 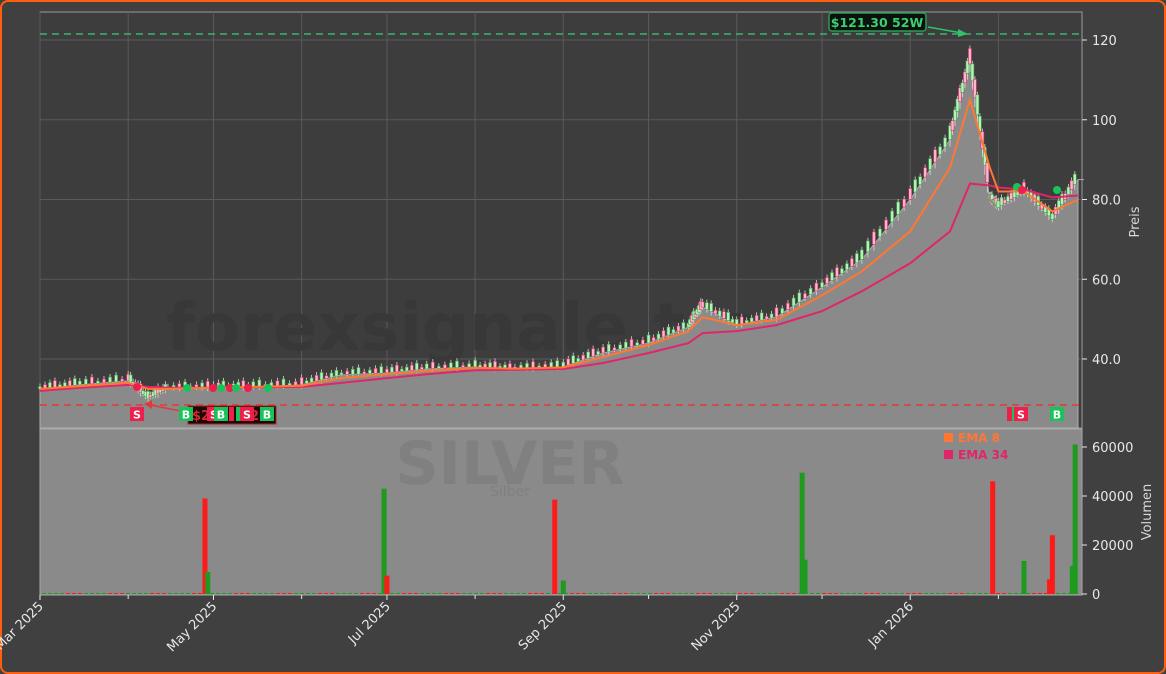 I want to click on price-tick-label: 120, so click(x=1104, y=41).